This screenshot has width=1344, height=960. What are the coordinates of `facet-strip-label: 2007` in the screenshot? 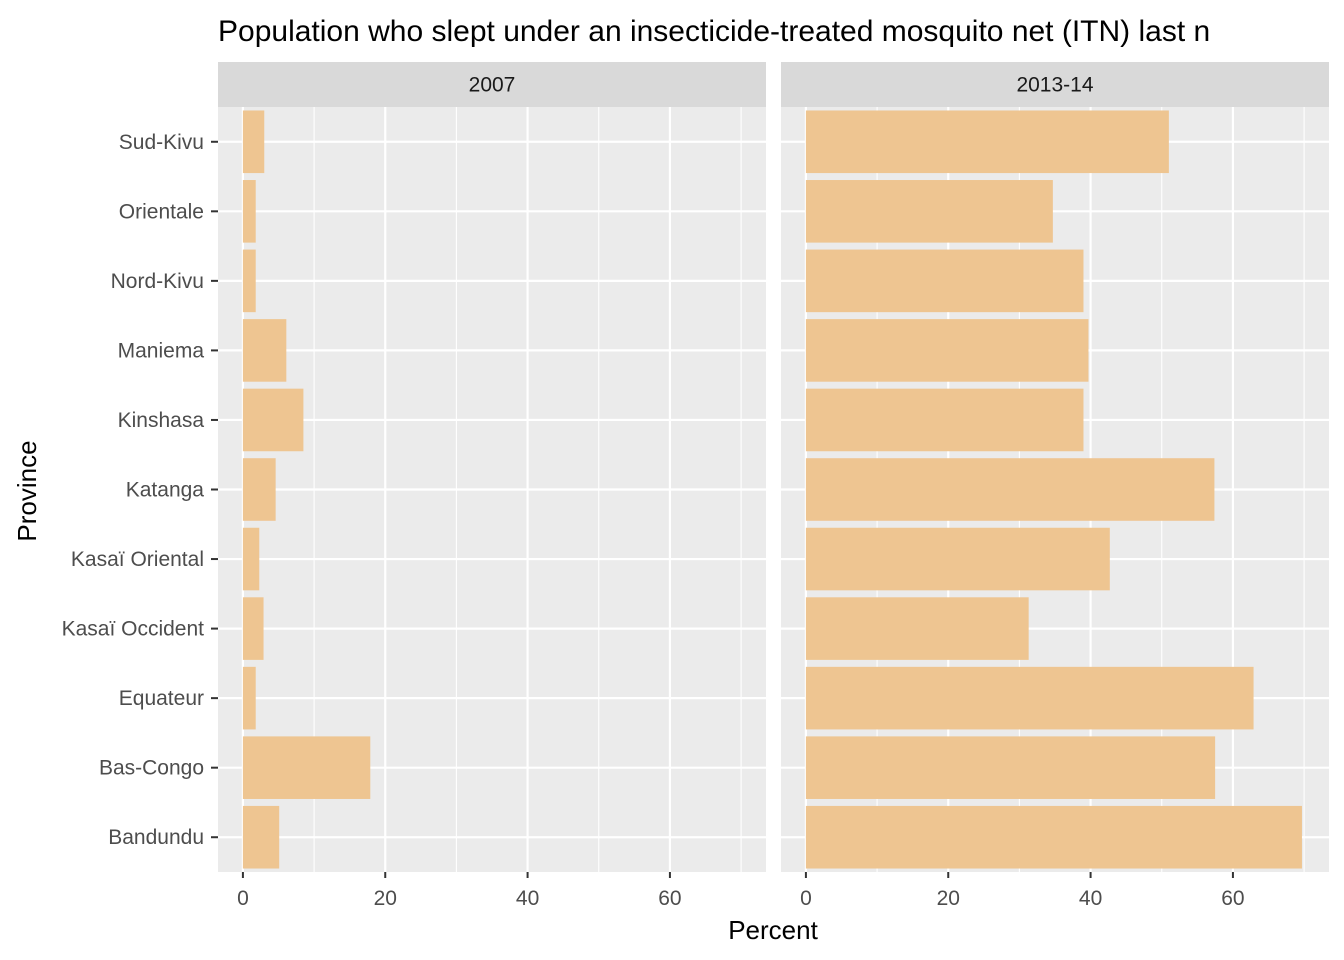 It's located at (492, 85).